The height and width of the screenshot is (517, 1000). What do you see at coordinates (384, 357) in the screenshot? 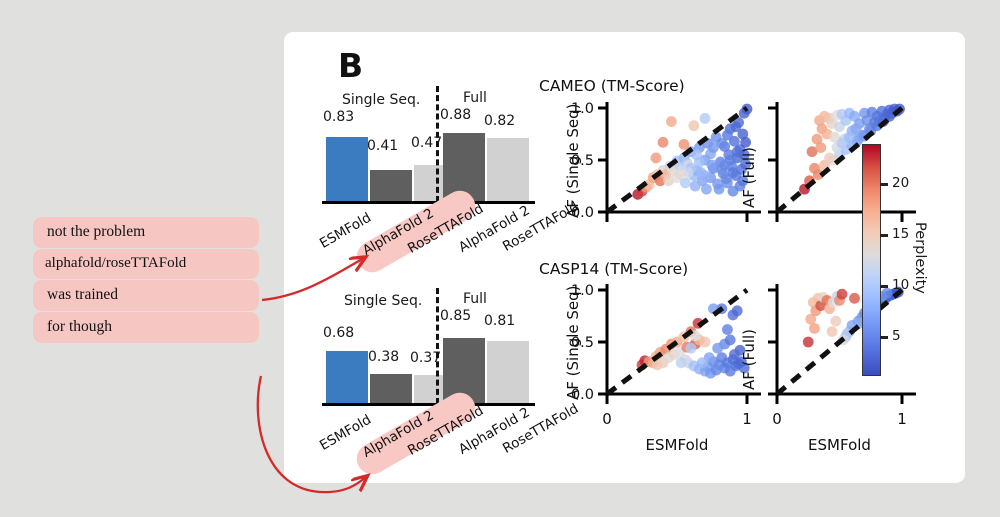
I see `bar-value-label-alphafold-single-casp14: 0.38` at bounding box center [384, 357].